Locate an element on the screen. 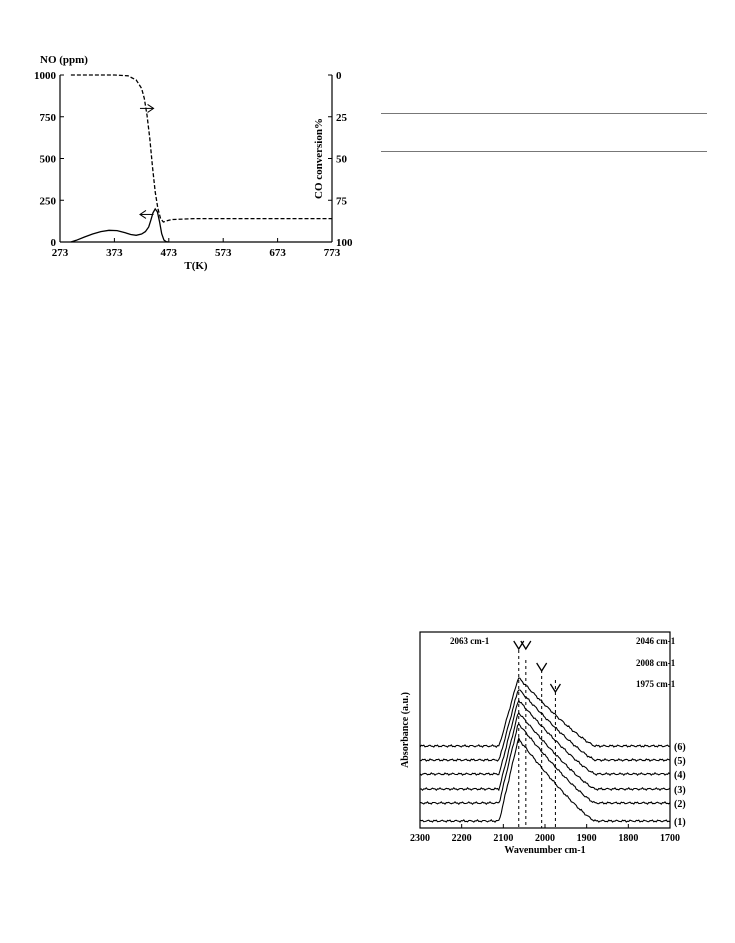  x-tick-label: 773 is located at coordinates (332, 253).